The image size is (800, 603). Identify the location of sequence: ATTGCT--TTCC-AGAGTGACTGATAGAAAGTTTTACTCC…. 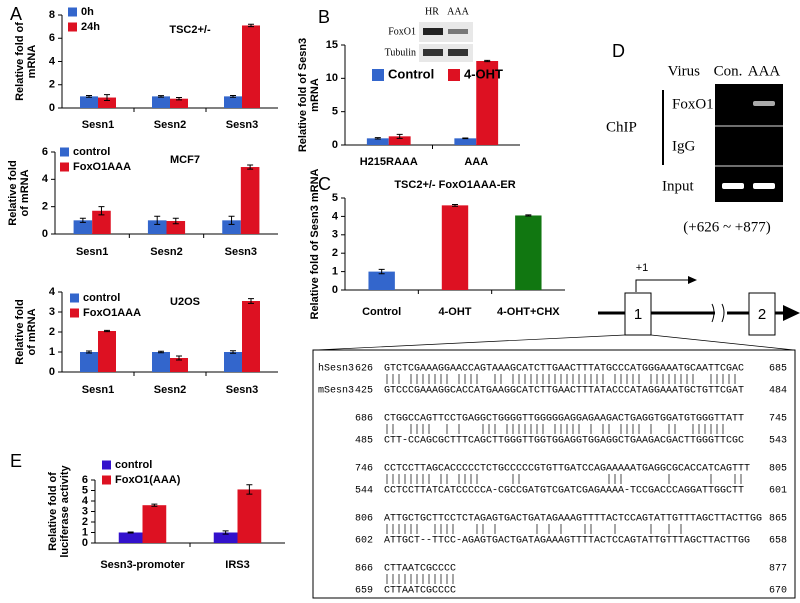
(567, 541).